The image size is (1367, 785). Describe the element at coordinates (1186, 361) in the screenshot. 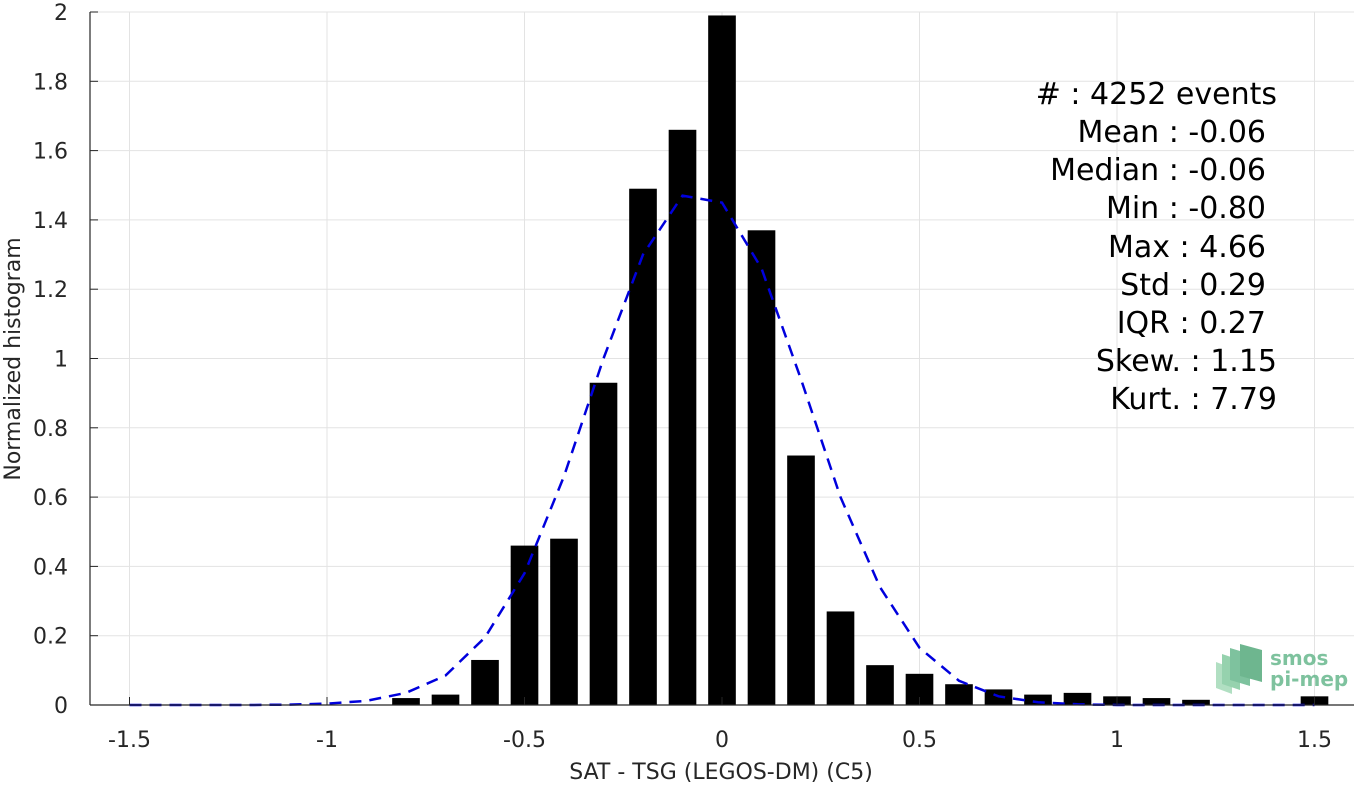

I see `stat-skew: Skew. : 1.15` at that location.